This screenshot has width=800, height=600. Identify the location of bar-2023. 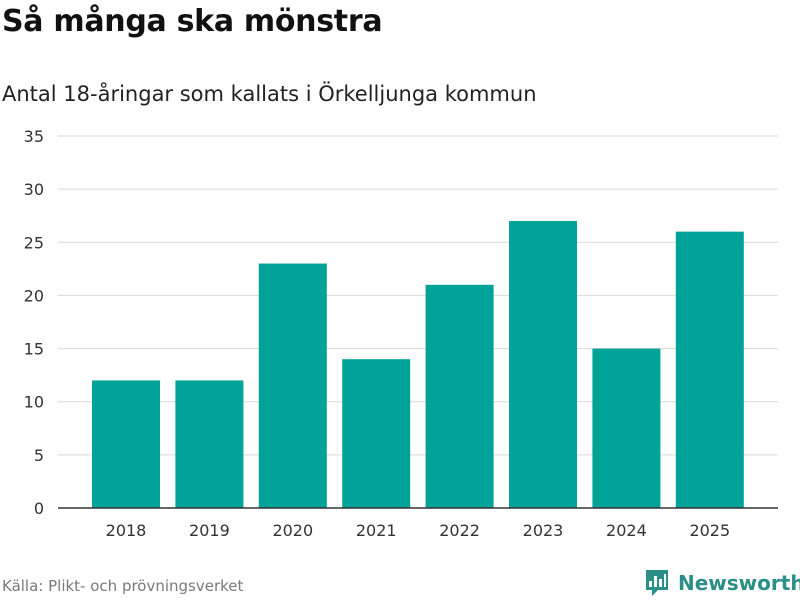
(543, 364).